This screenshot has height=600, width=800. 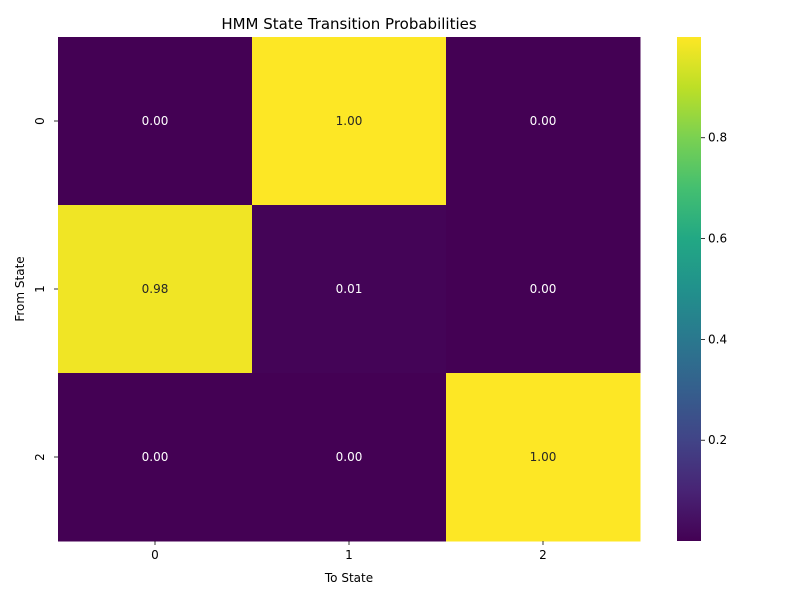 I want to click on colorbar-tick-label: 0.8, so click(x=717, y=138).